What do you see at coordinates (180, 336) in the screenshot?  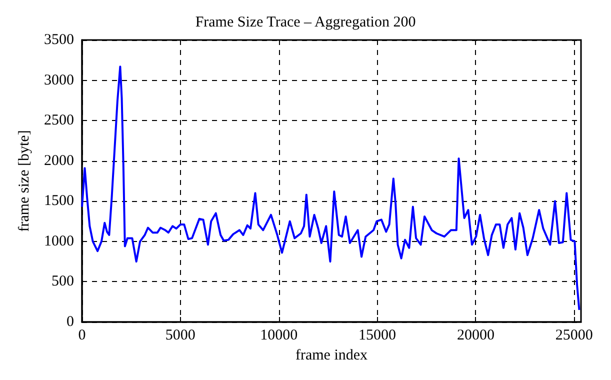 I see `x-tick-label: 5000` at bounding box center [180, 336].